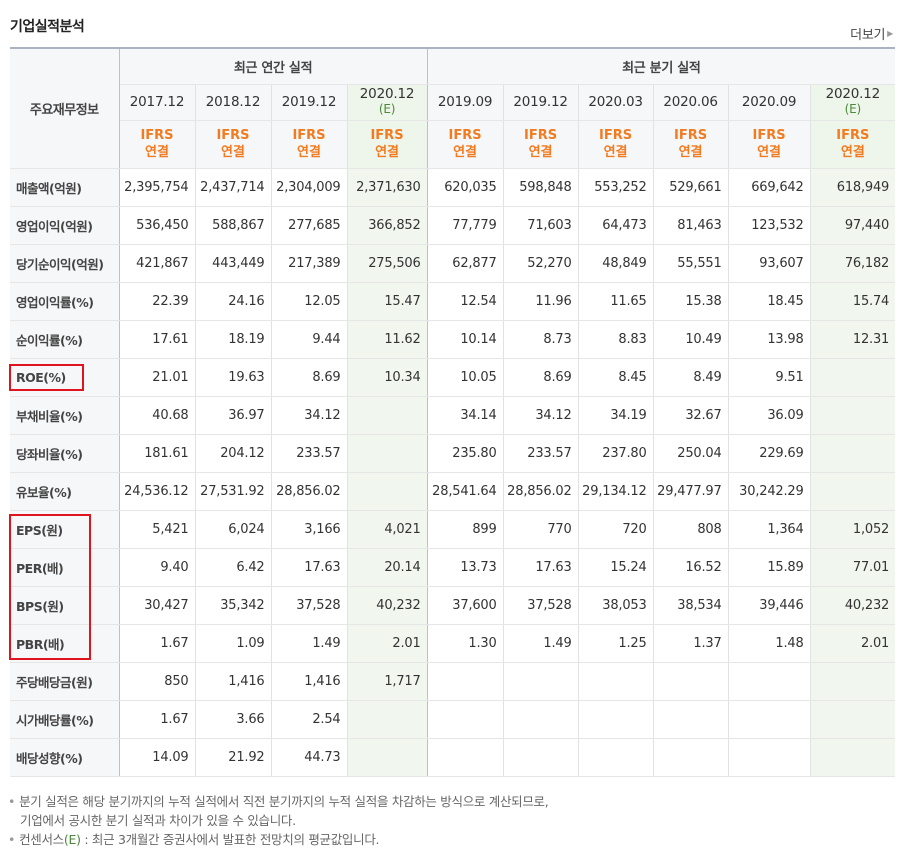 The width and height of the screenshot is (905, 859). Describe the element at coordinates (157, 377) in the screenshot. I see `table-cell: 21.01` at that location.